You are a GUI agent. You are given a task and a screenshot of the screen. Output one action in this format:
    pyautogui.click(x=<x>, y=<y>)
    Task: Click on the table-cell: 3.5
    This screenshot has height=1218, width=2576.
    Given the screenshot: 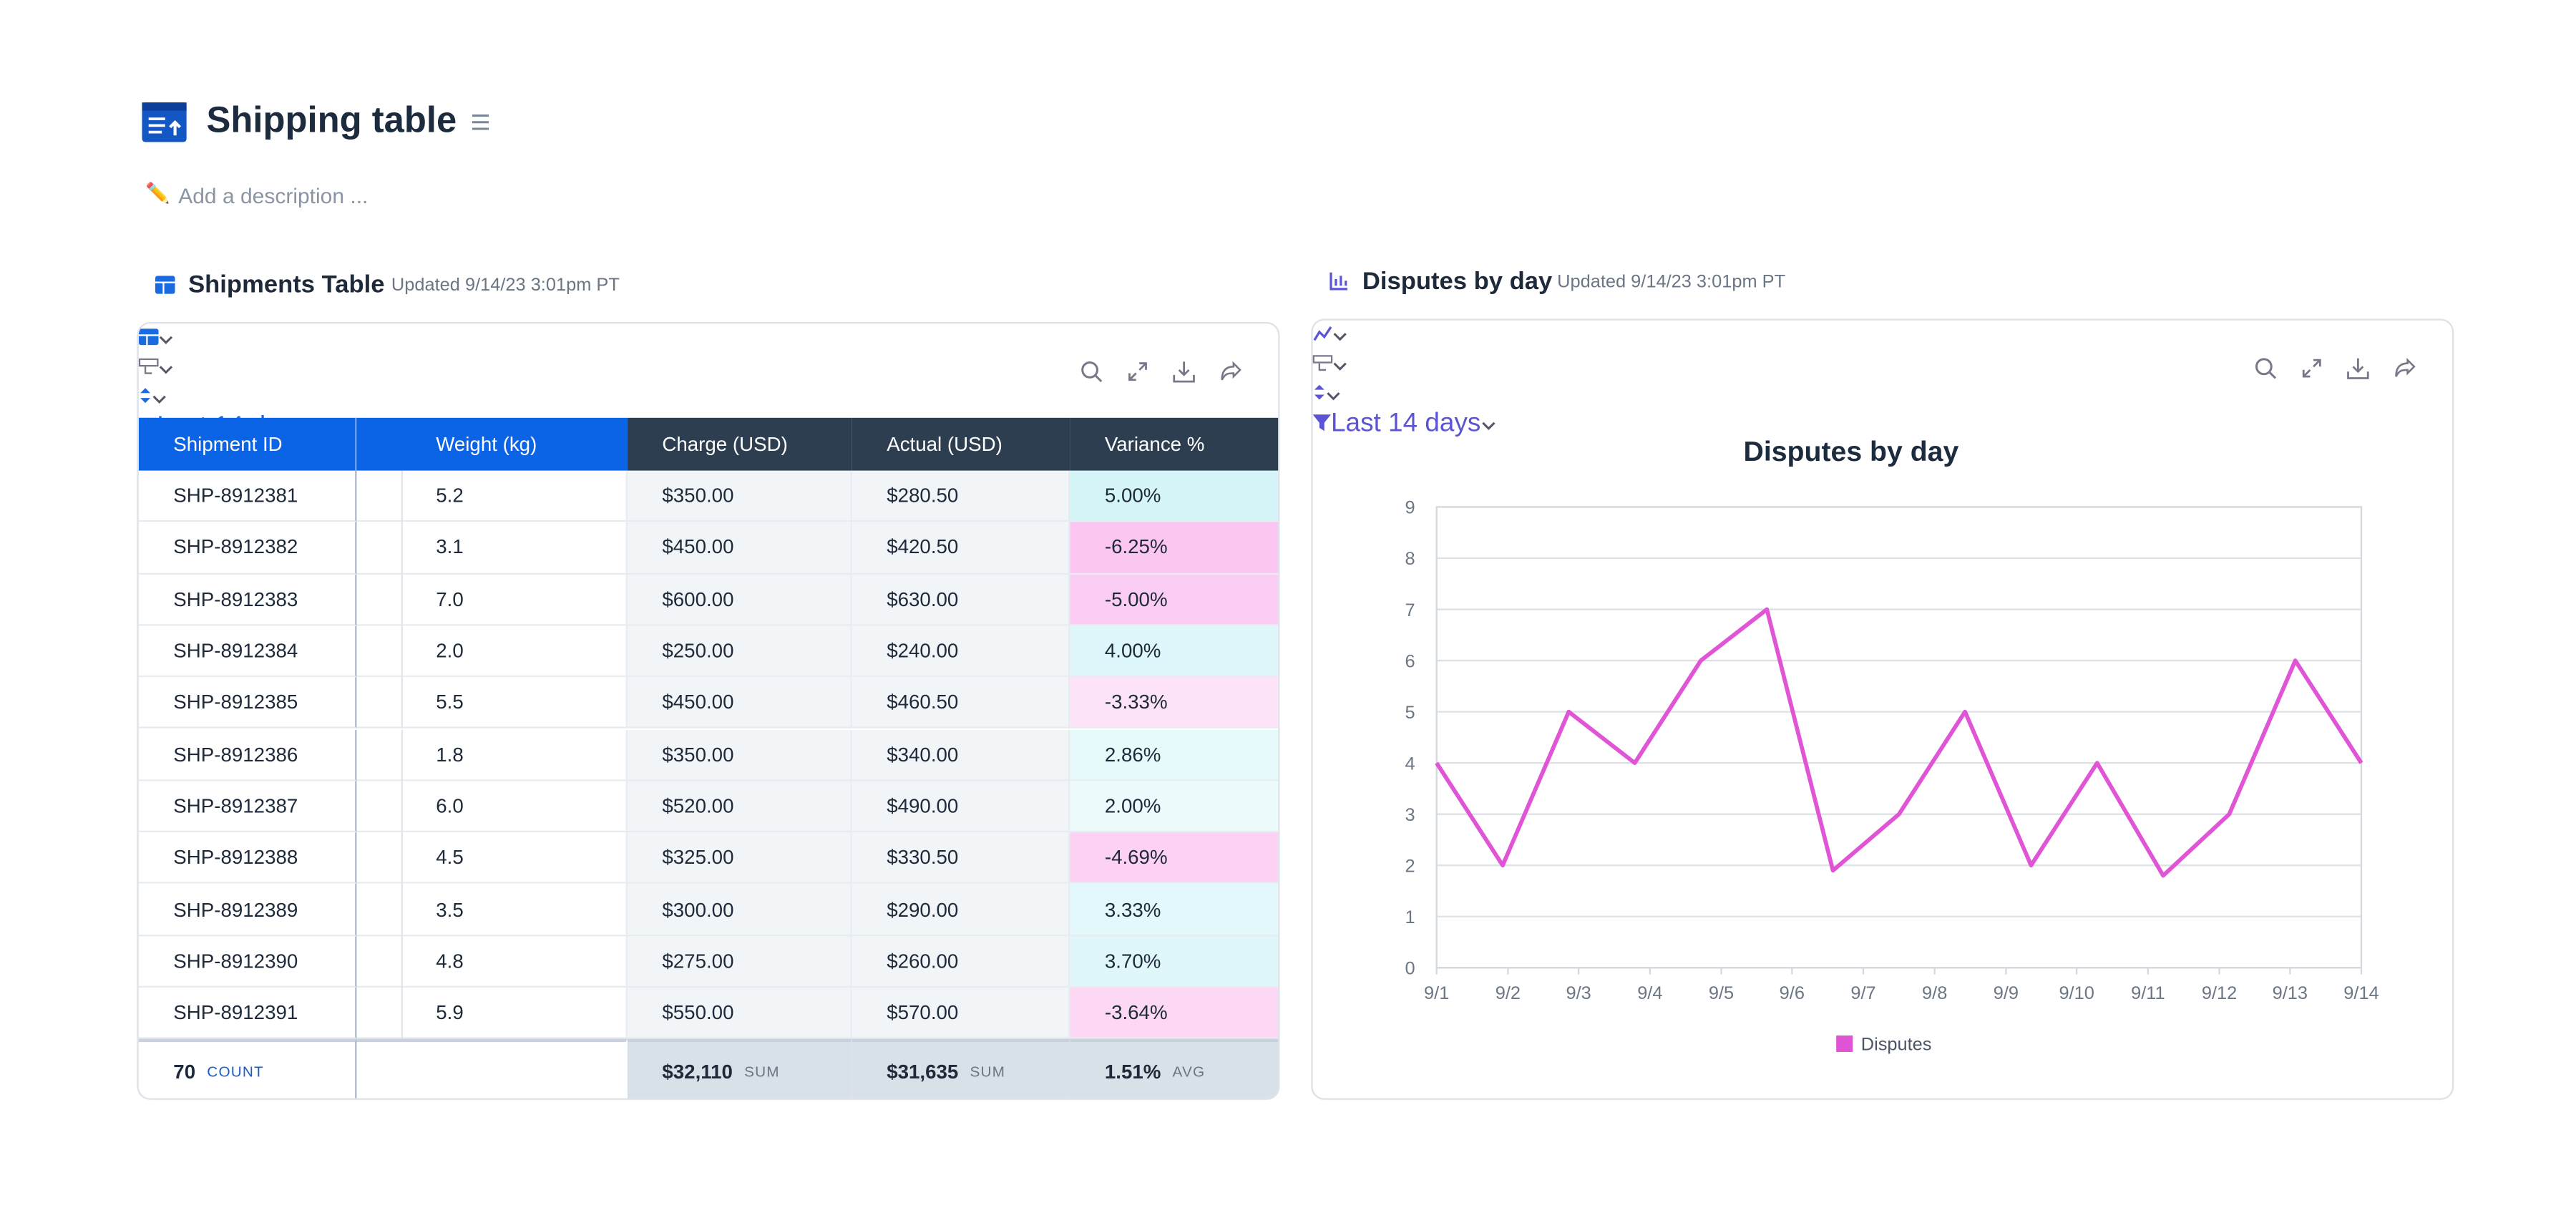 What is the action you would take?
    pyautogui.click(x=492, y=910)
    